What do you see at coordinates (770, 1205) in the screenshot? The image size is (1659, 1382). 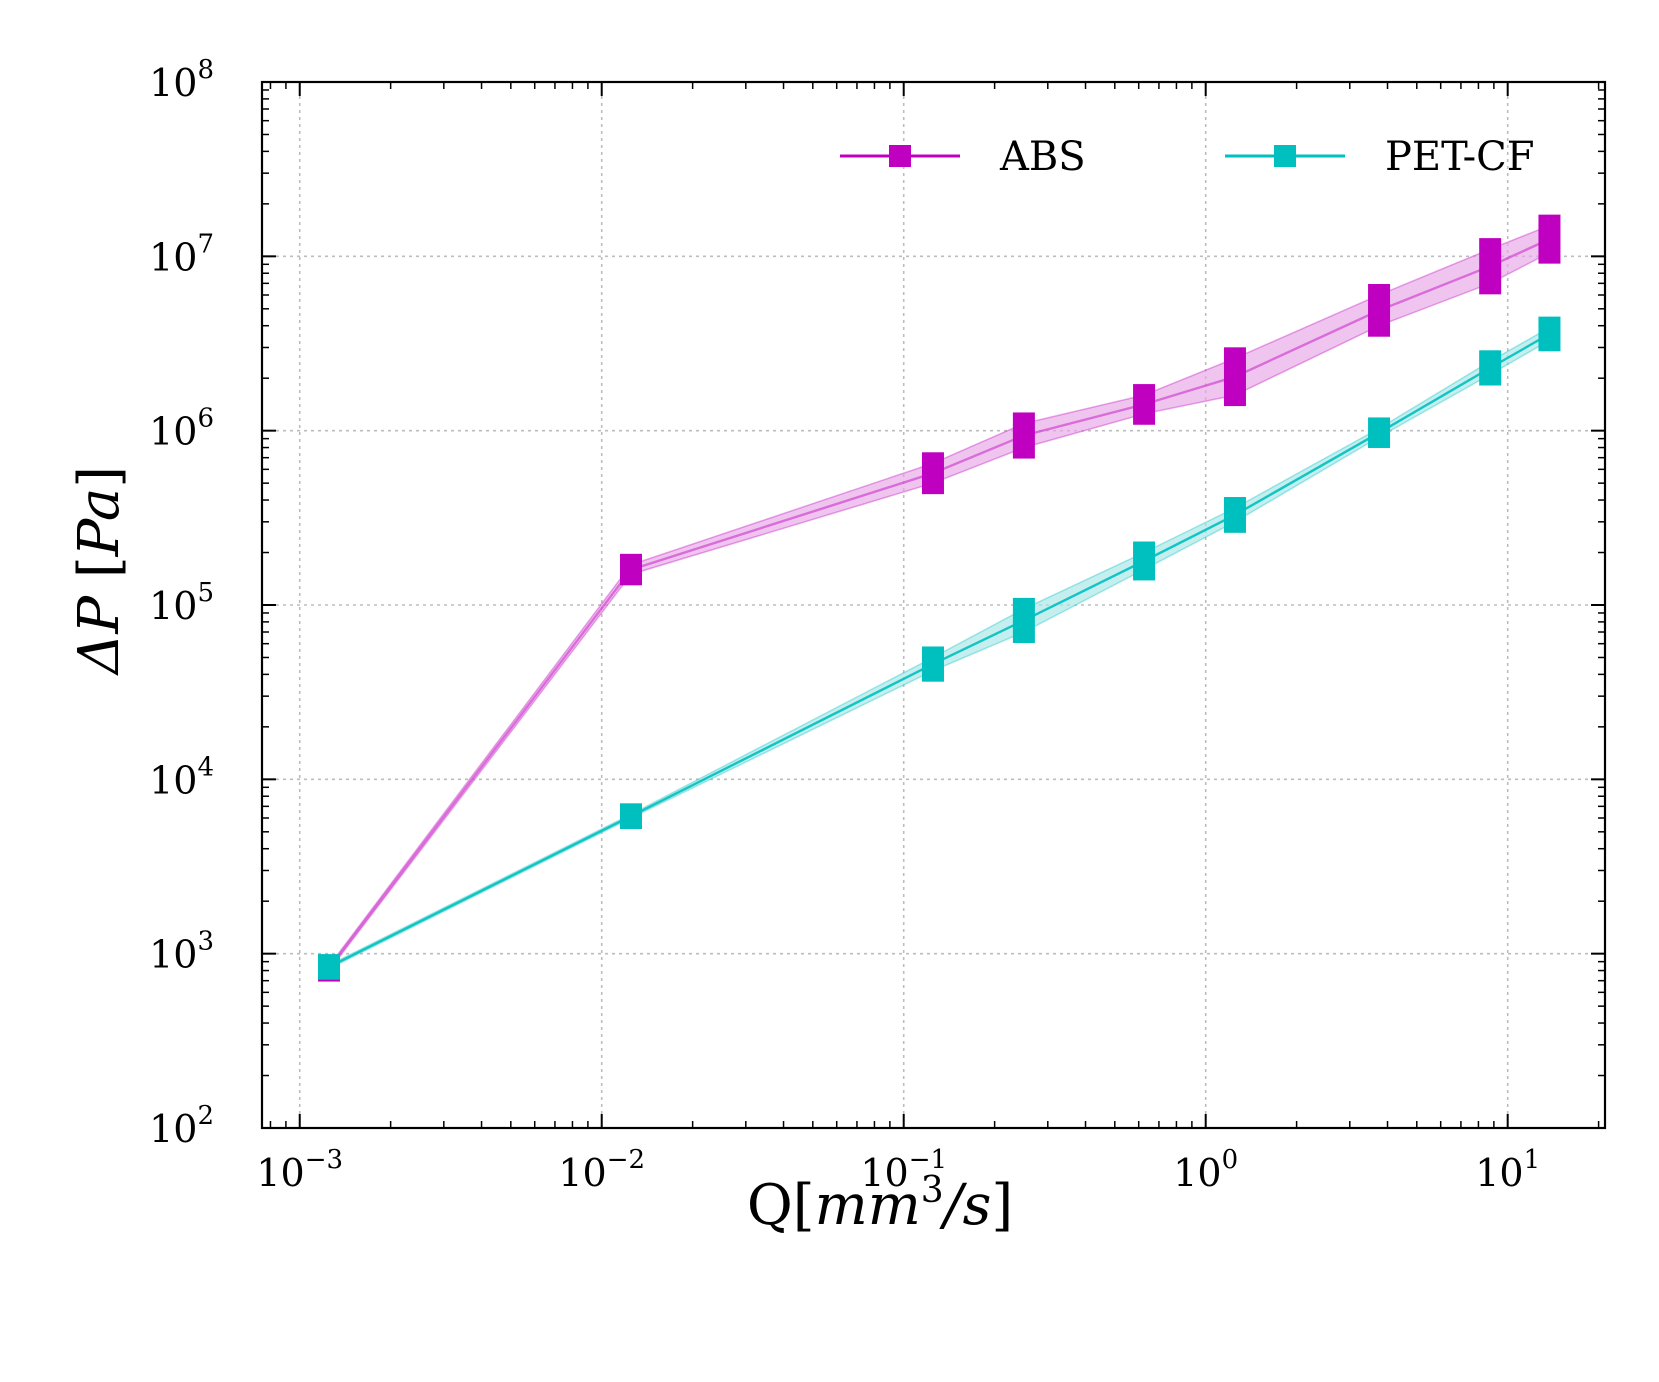 I see `x-axis-main: Q` at bounding box center [770, 1205].